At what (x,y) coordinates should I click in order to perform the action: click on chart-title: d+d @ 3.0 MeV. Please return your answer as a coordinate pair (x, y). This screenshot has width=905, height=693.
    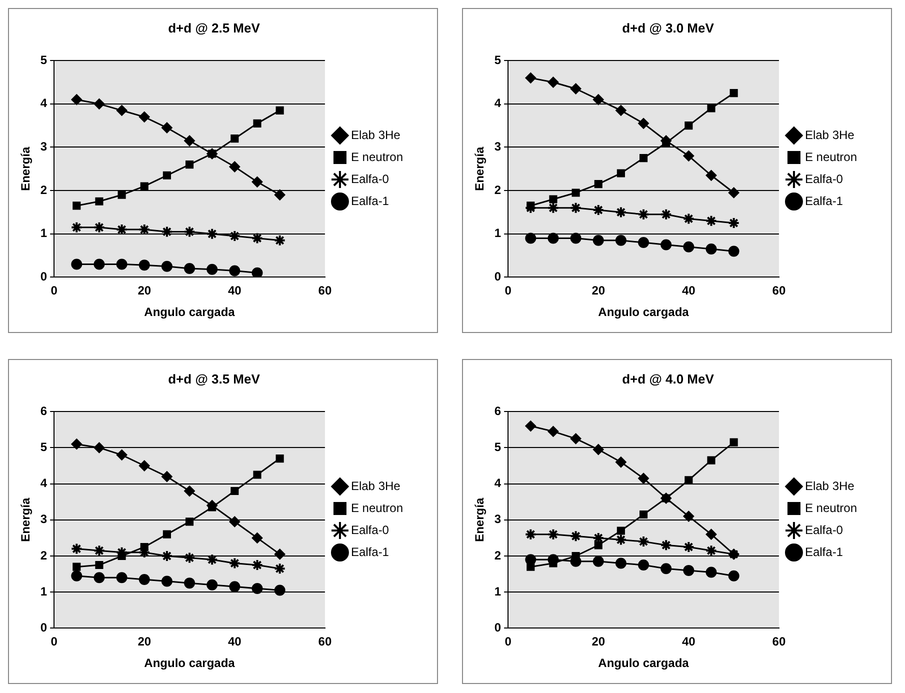
    Looking at the image, I should click on (668, 28).